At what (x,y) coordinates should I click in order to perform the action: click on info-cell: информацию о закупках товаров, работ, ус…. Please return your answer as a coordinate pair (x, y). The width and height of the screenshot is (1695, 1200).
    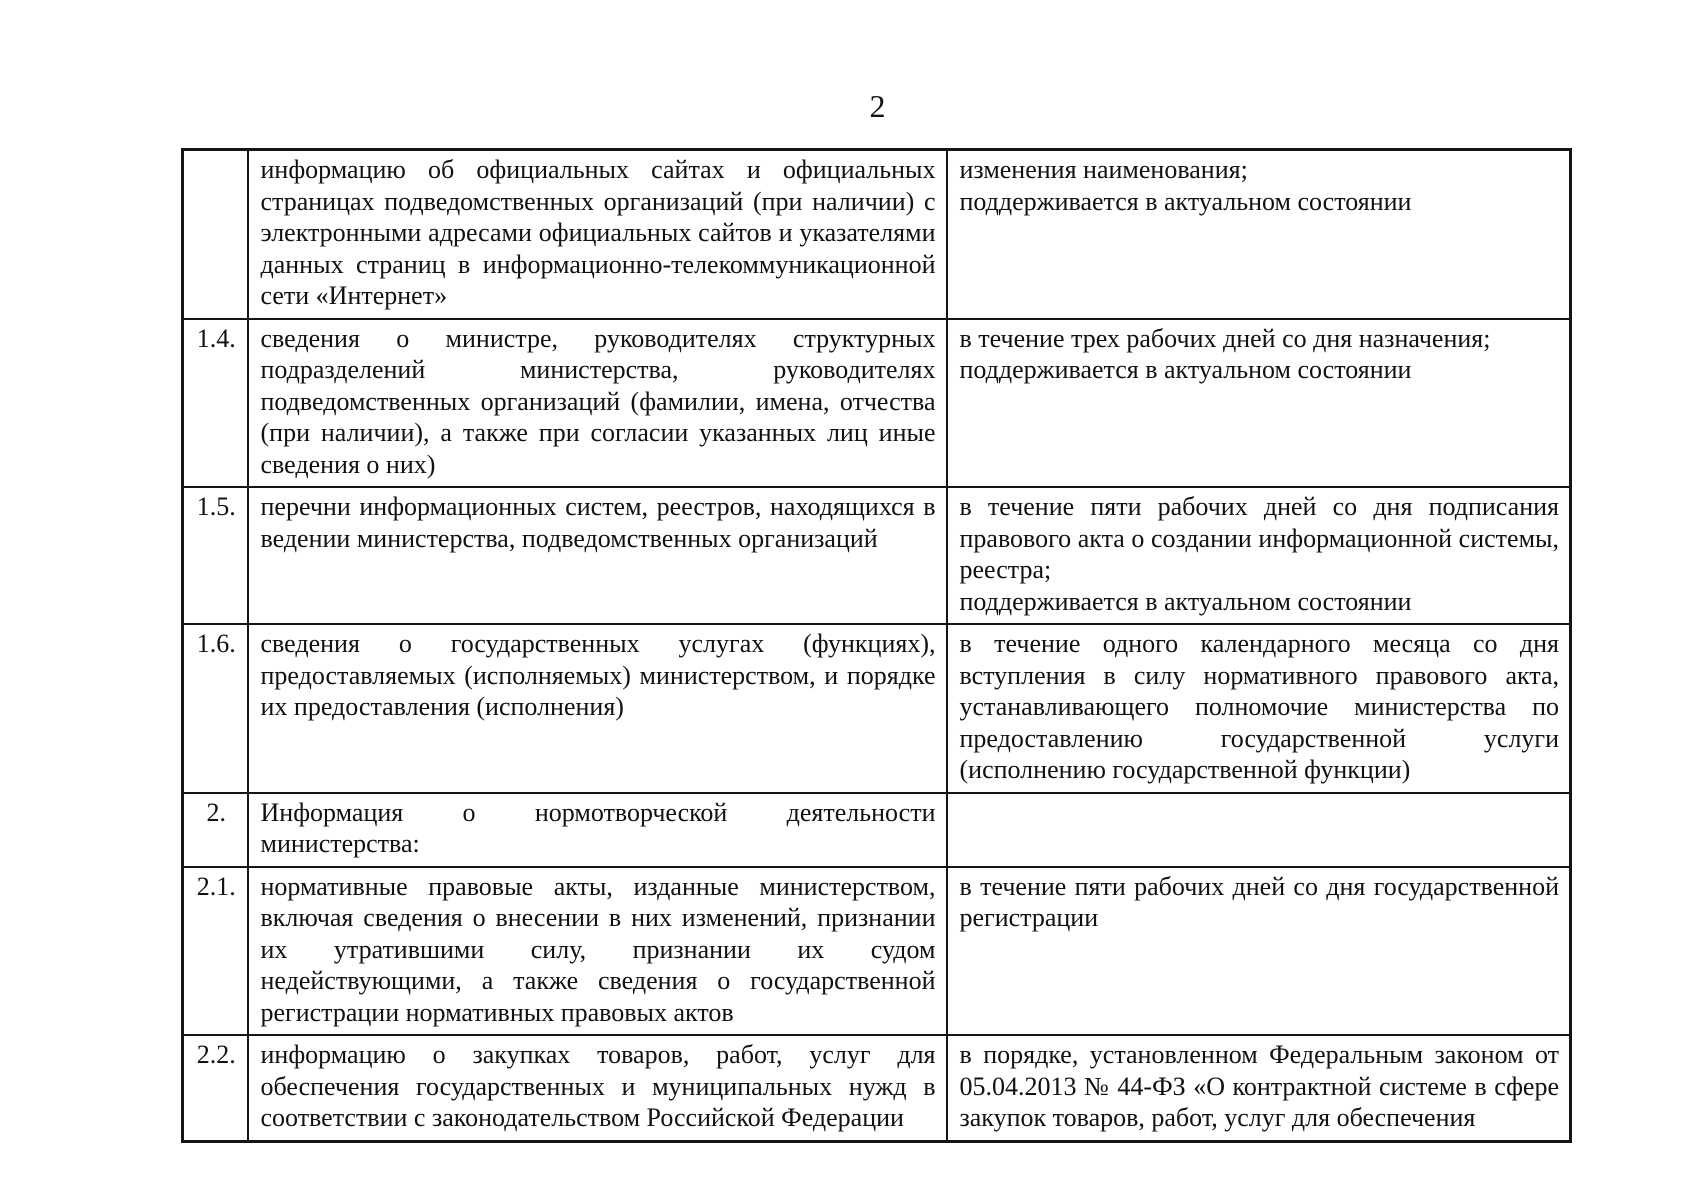
    Looking at the image, I should click on (597, 1088).